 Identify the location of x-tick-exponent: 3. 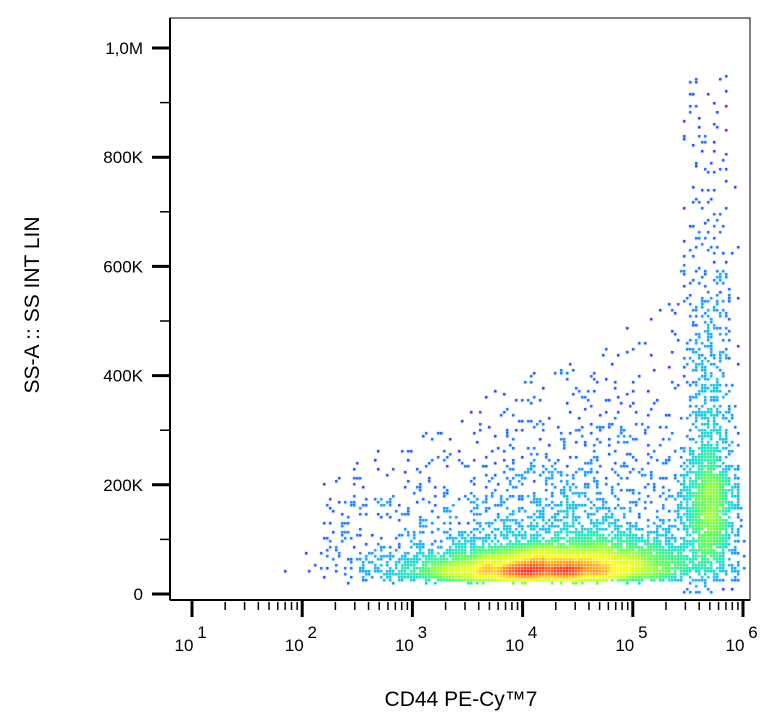
(422, 632).